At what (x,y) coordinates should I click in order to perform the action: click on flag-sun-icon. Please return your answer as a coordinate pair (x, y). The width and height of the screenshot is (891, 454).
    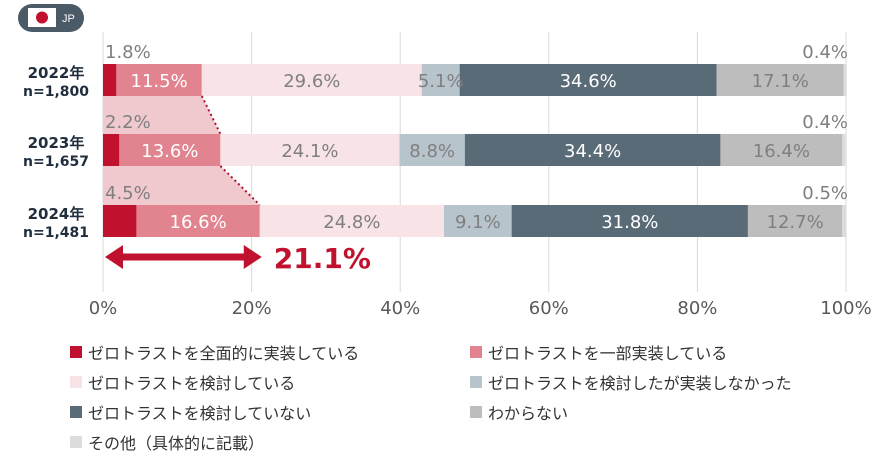
    Looking at the image, I should click on (42, 17).